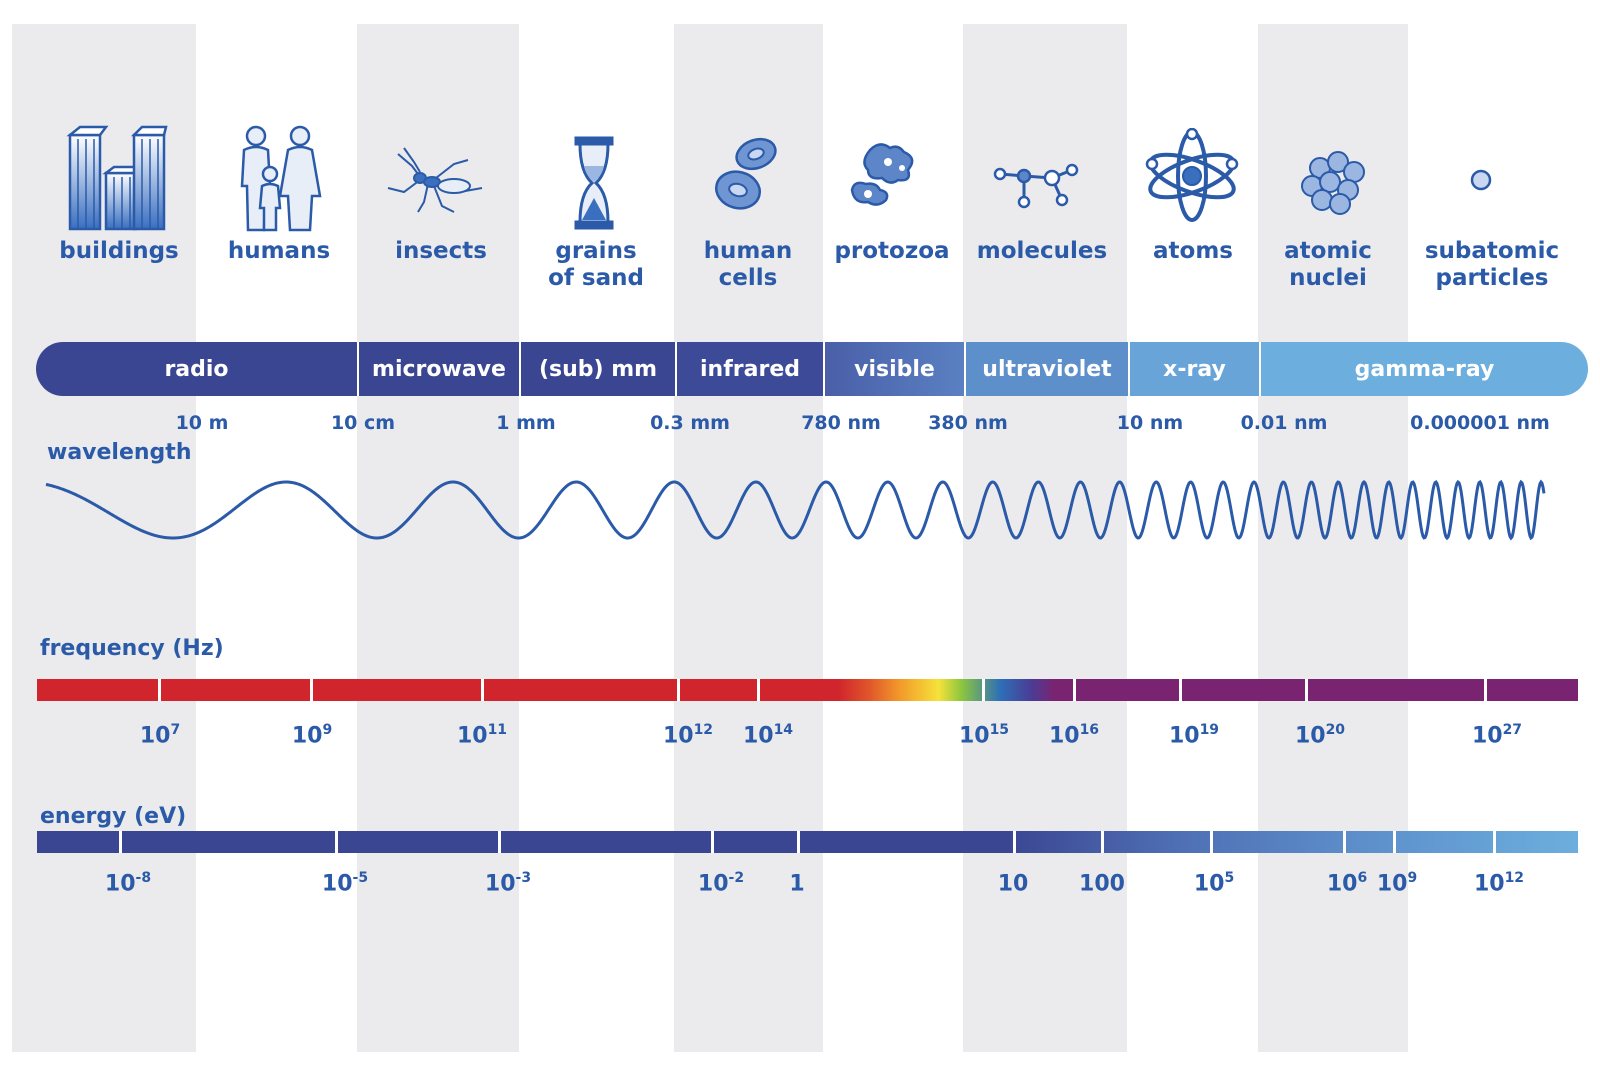  I want to click on object-label-subatomic-particles: subatomic particles, so click(1492, 264).